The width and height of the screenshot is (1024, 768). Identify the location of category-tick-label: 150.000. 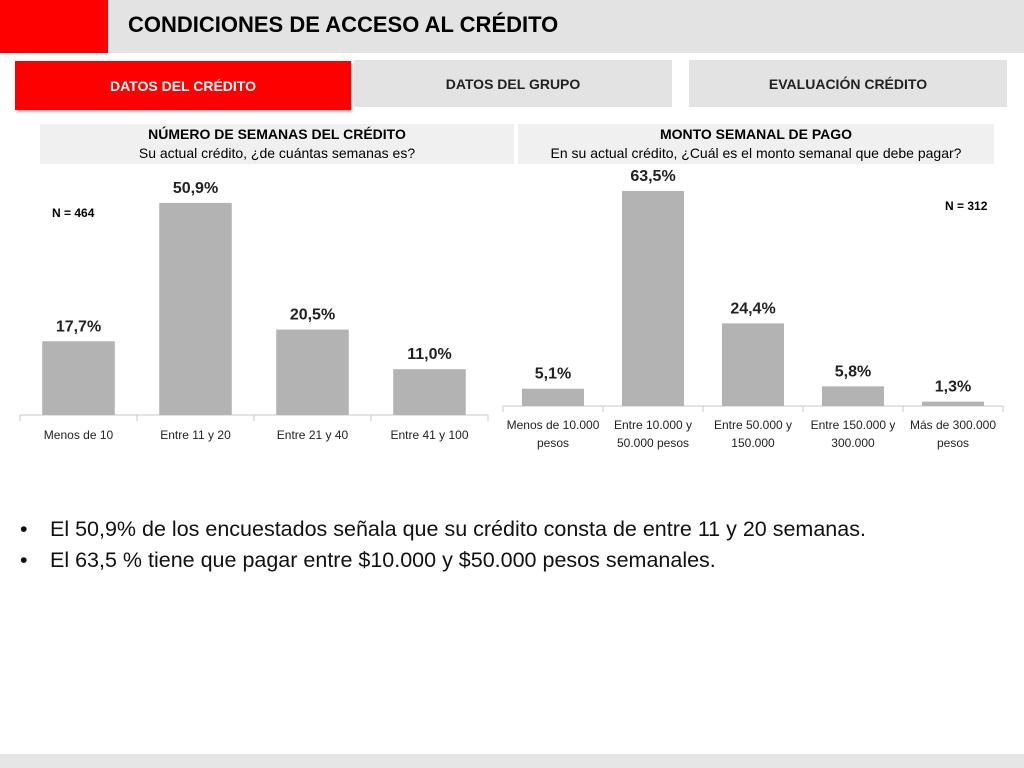
(753, 443).